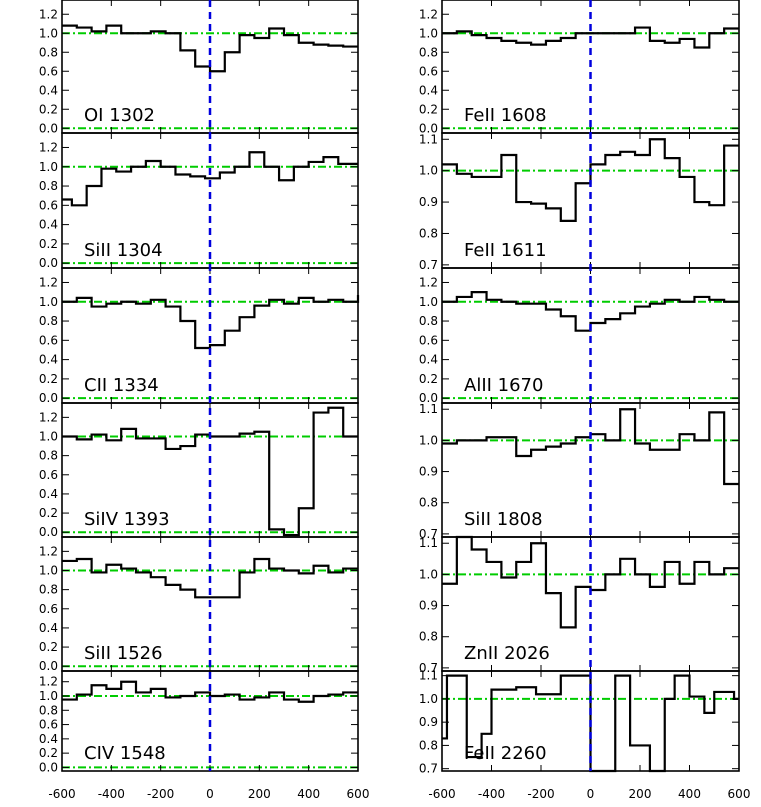  I want to click on panel-label: SiIV 1393, so click(127, 519).